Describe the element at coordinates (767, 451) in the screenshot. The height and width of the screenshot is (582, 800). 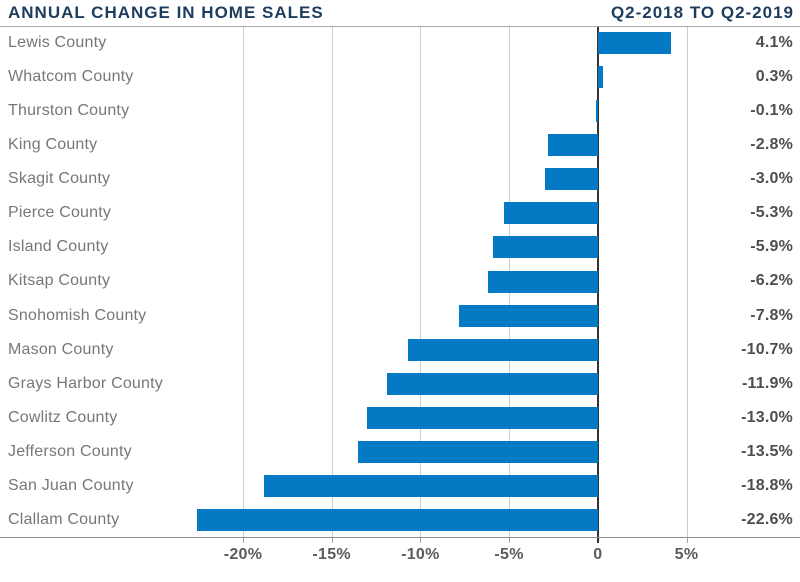
I see `value-label: -13.5%` at that location.